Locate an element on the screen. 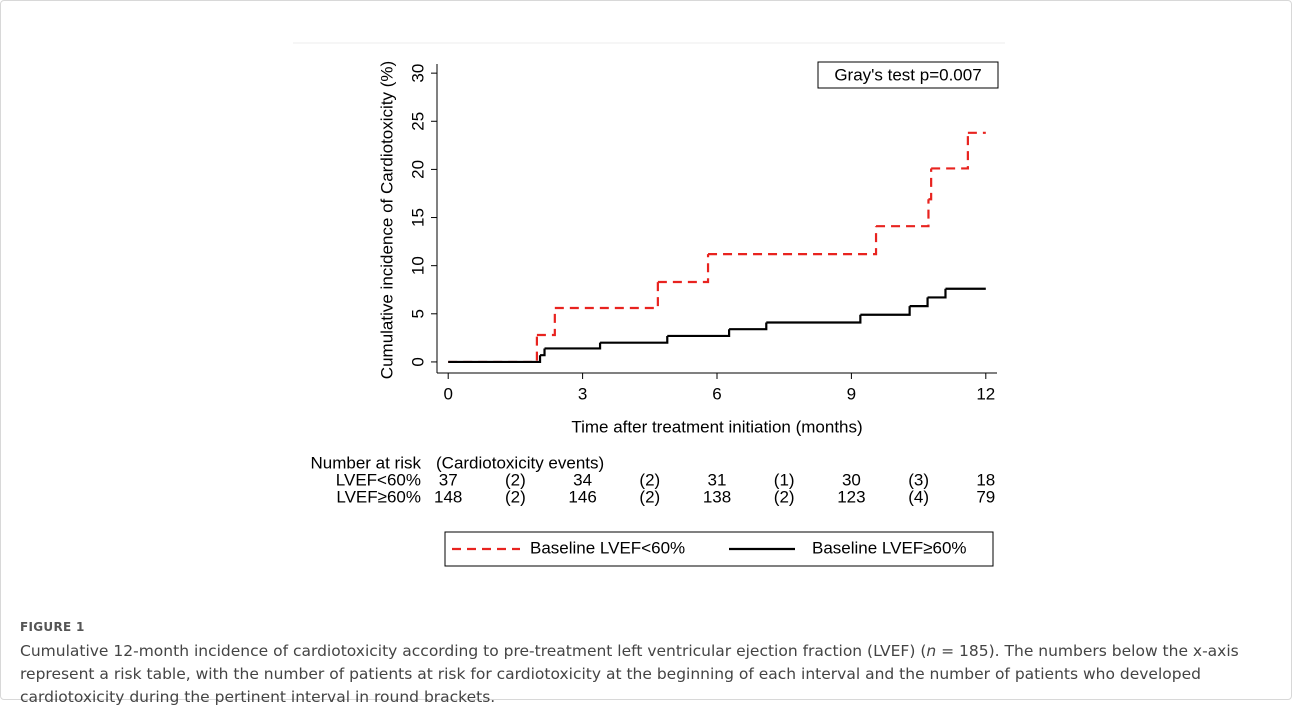 This screenshot has width=1292, height=709. risk-title: Number at risk is located at coordinates (365, 462).